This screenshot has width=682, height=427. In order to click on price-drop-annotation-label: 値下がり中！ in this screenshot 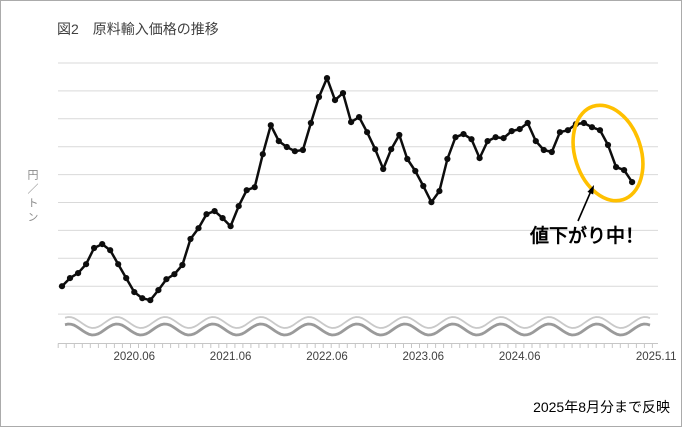, I will do `click(587, 236)`.